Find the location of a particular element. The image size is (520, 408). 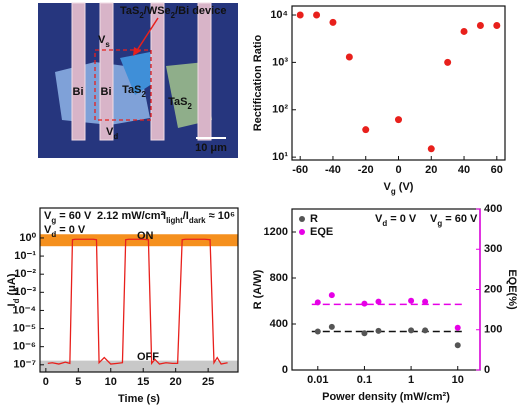

y-axis-label: Id (μA) is located at coordinates (13, 289).